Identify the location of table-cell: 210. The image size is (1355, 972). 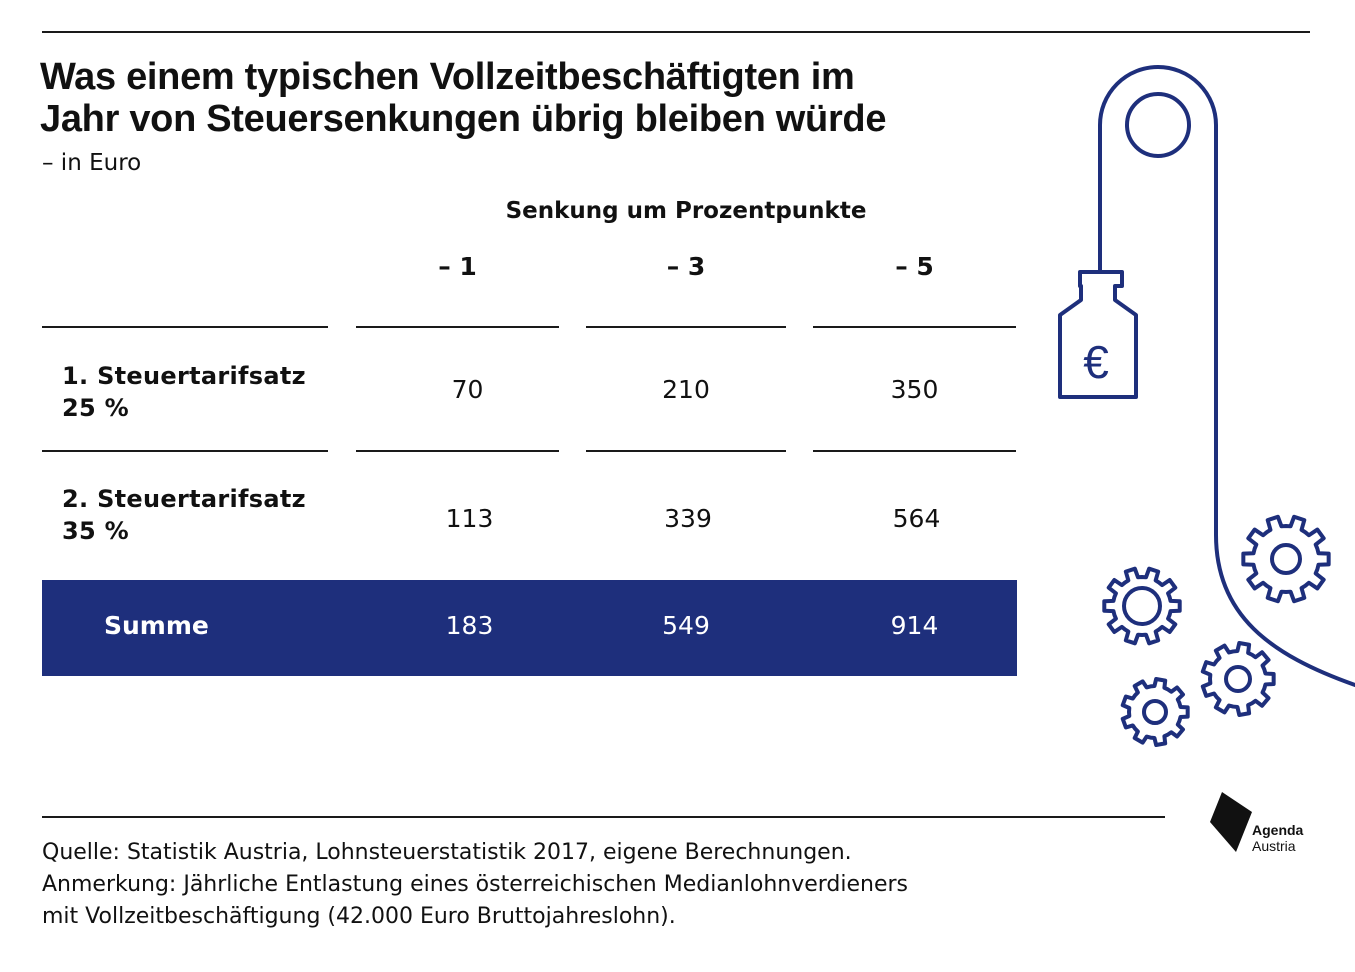
(686, 389).